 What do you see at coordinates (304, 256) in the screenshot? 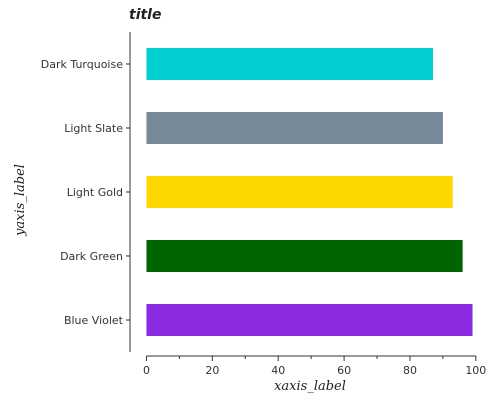
I see `bar-dark-green` at bounding box center [304, 256].